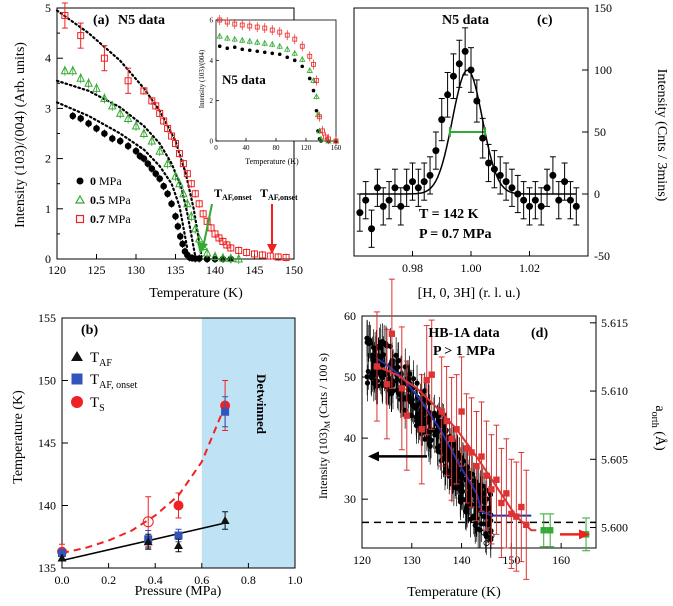 This screenshot has height=606, width=673. Describe the element at coordinates (80, 219) in the screenshot. I see `legend-marker-07mpa` at that location.